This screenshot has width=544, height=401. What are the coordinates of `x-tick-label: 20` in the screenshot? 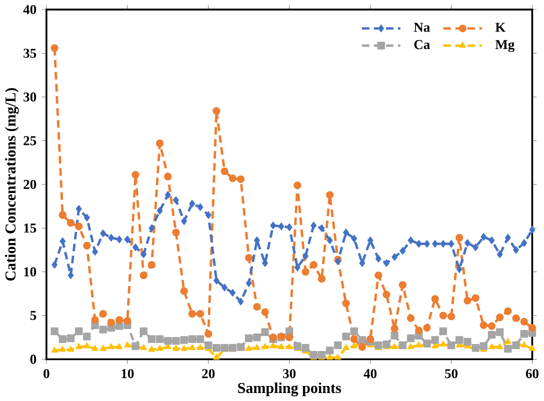 It's located at (208, 373).